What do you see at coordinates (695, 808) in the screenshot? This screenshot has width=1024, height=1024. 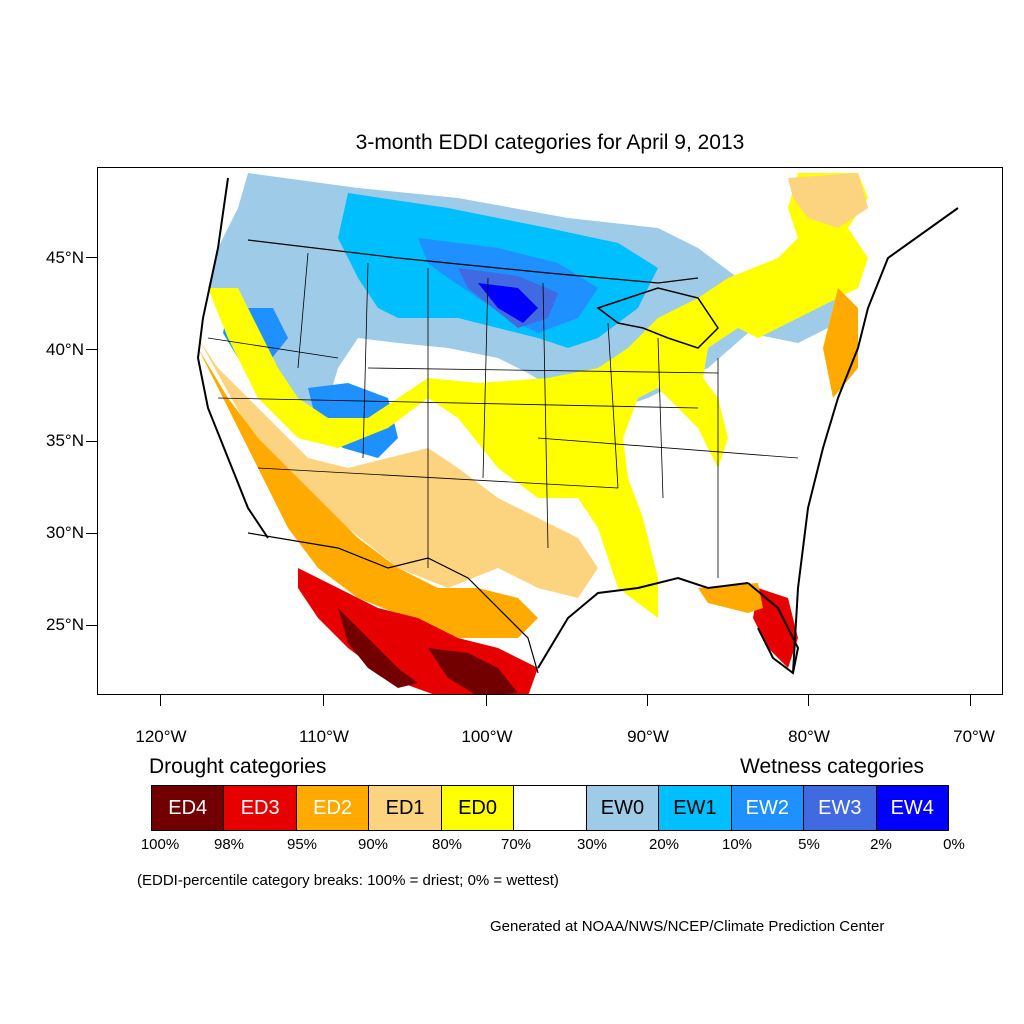 I see `legend-swatch-ew1: EW1` at bounding box center [695, 808].